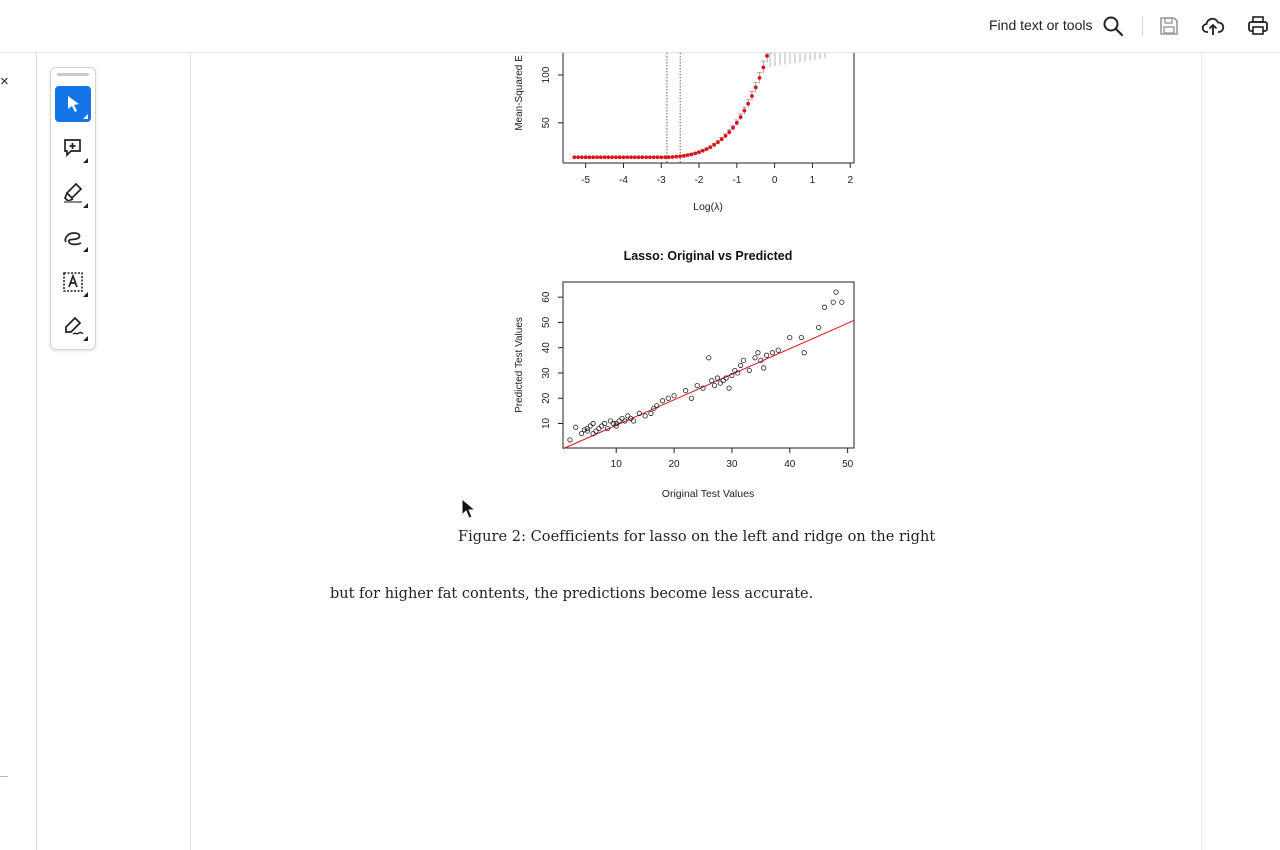 This screenshot has width=1280, height=850. Describe the element at coordinates (546, 348) in the screenshot. I see `y-tick-label: 40` at that location.